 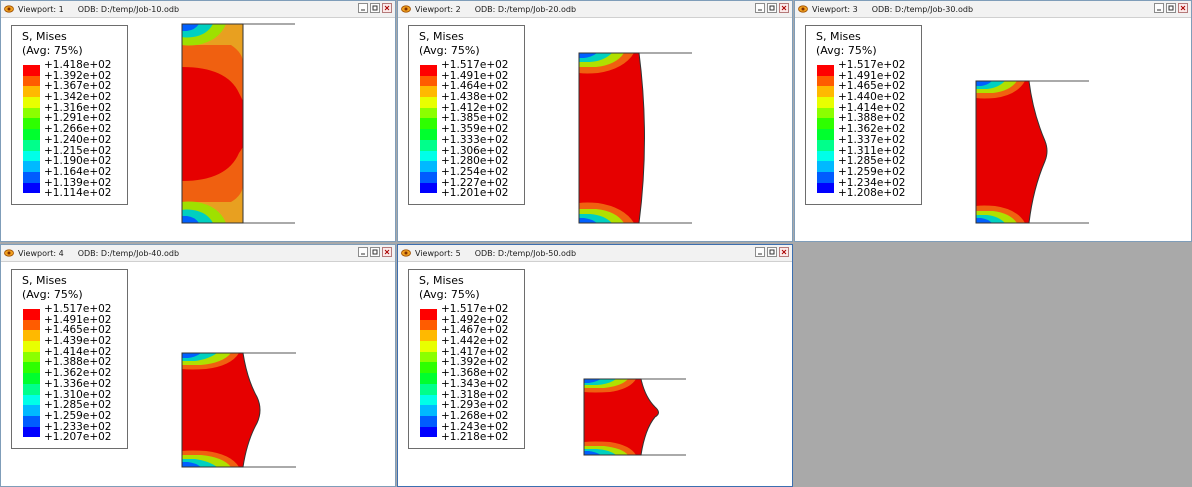 What do you see at coordinates (78, 107) in the screenshot?
I see `legend-value: +1.316e+02` at bounding box center [78, 107].